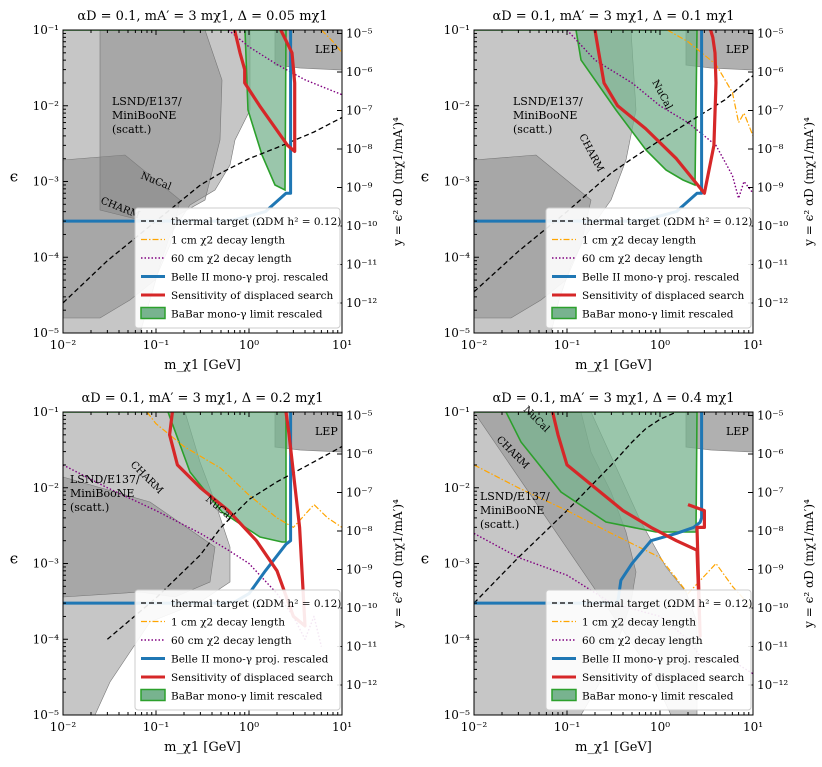 This screenshot has width=822, height=767. What do you see at coordinates (512, 510) in the screenshot?
I see `lsnd-label: MiniBooNE` at bounding box center [512, 510].